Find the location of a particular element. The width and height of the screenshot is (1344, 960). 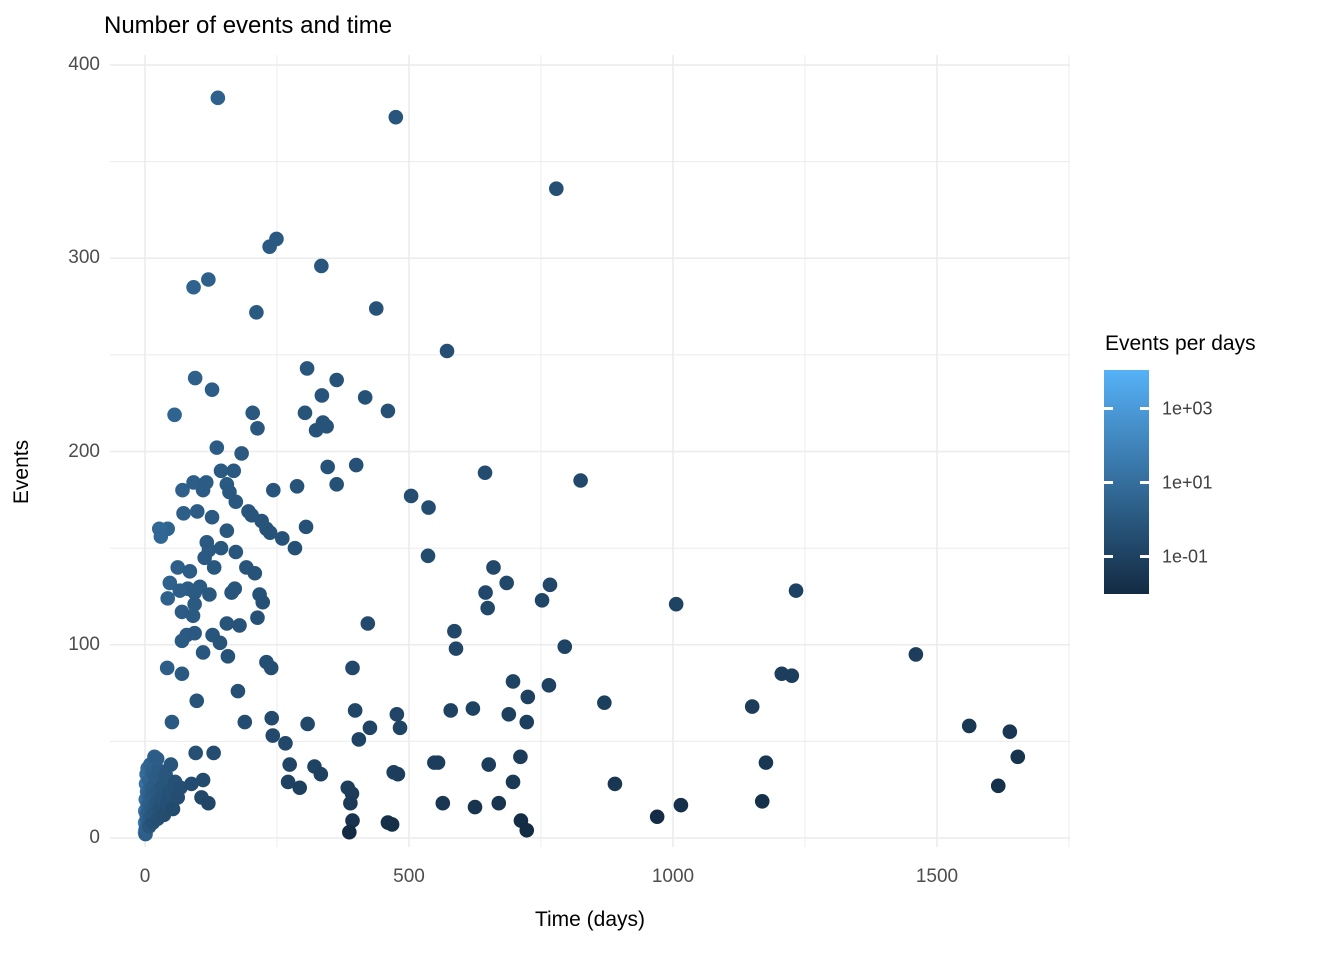

y-tick-label: 200 is located at coordinates (84, 451).